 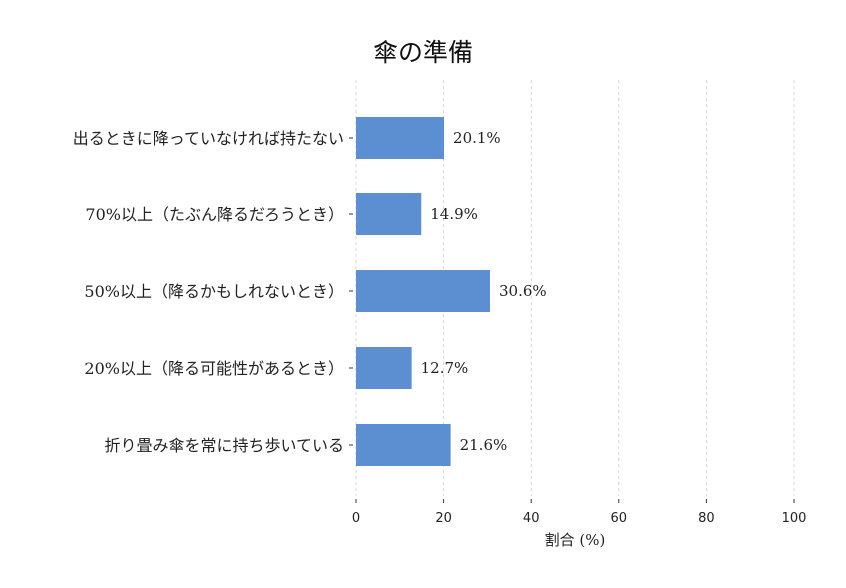 What do you see at coordinates (208, 138) in the screenshot?
I see `category-label-1: 出るときに降っていなければ持たない` at bounding box center [208, 138].